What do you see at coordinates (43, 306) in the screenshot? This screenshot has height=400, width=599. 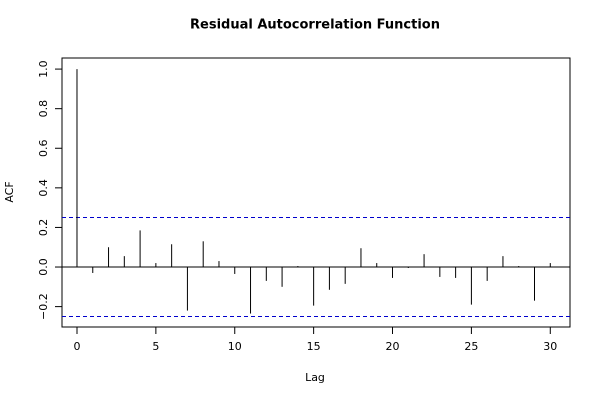 I see `y-tick-label: −0.2` at bounding box center [43, 306].